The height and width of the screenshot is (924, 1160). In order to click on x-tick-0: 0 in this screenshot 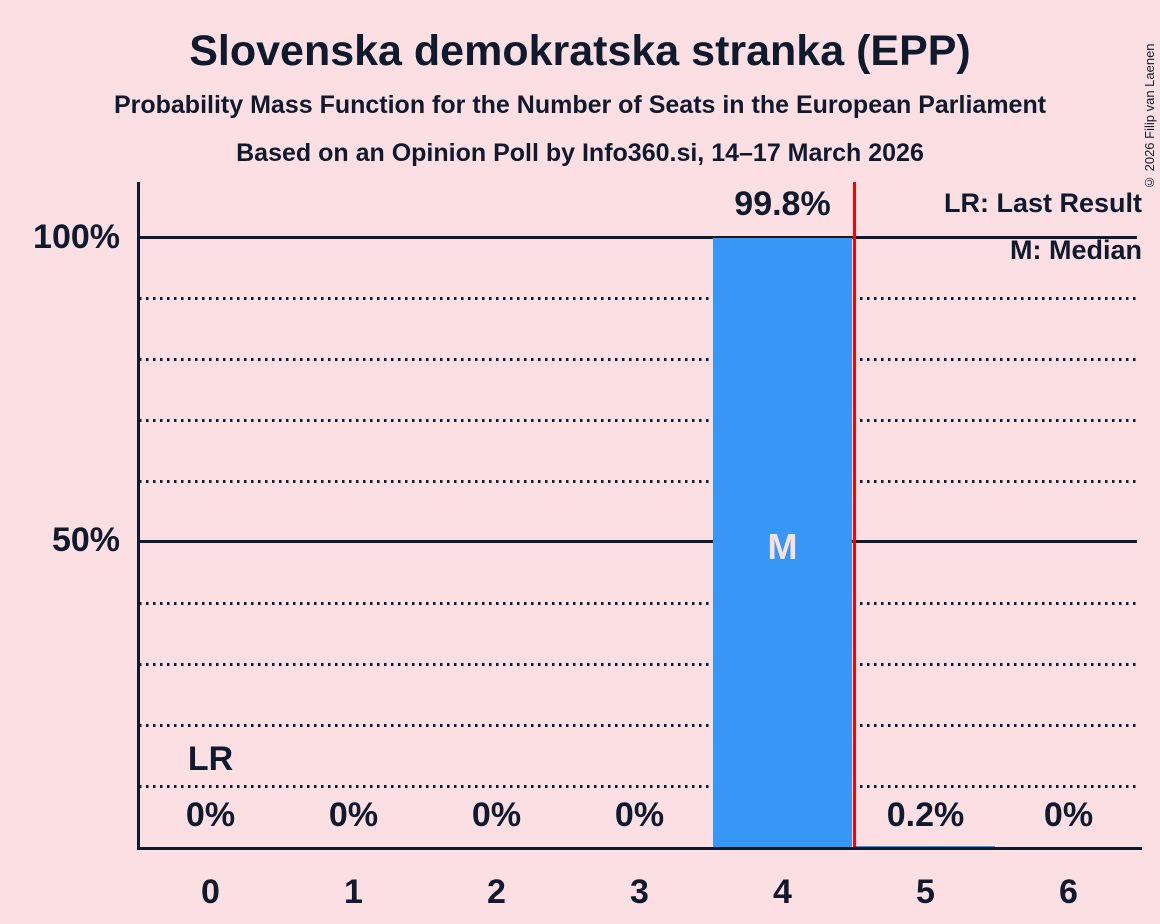, I will do `click(210, 892)`.